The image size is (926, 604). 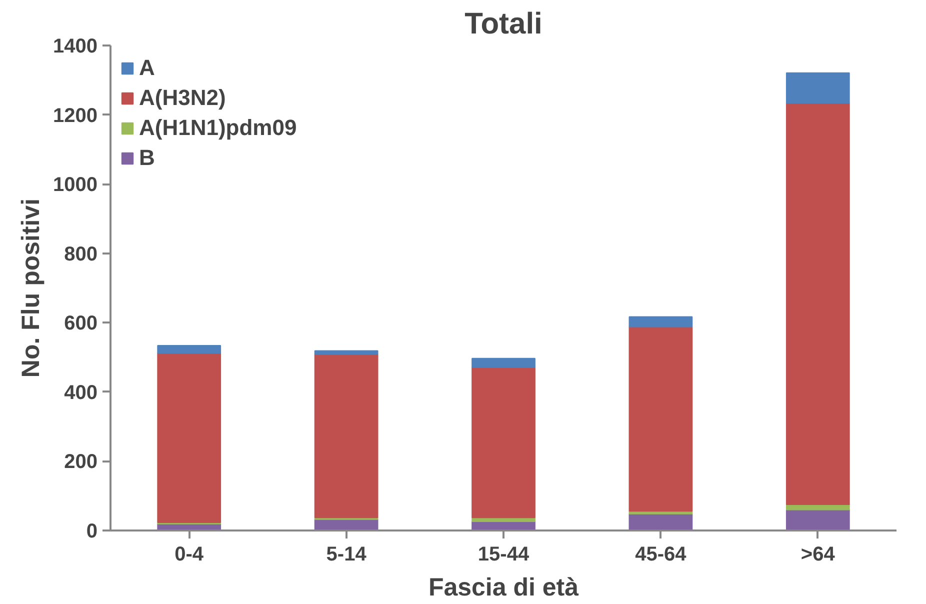 I want to click on x-tick-label: 45-64, so click(x=661, y=555).